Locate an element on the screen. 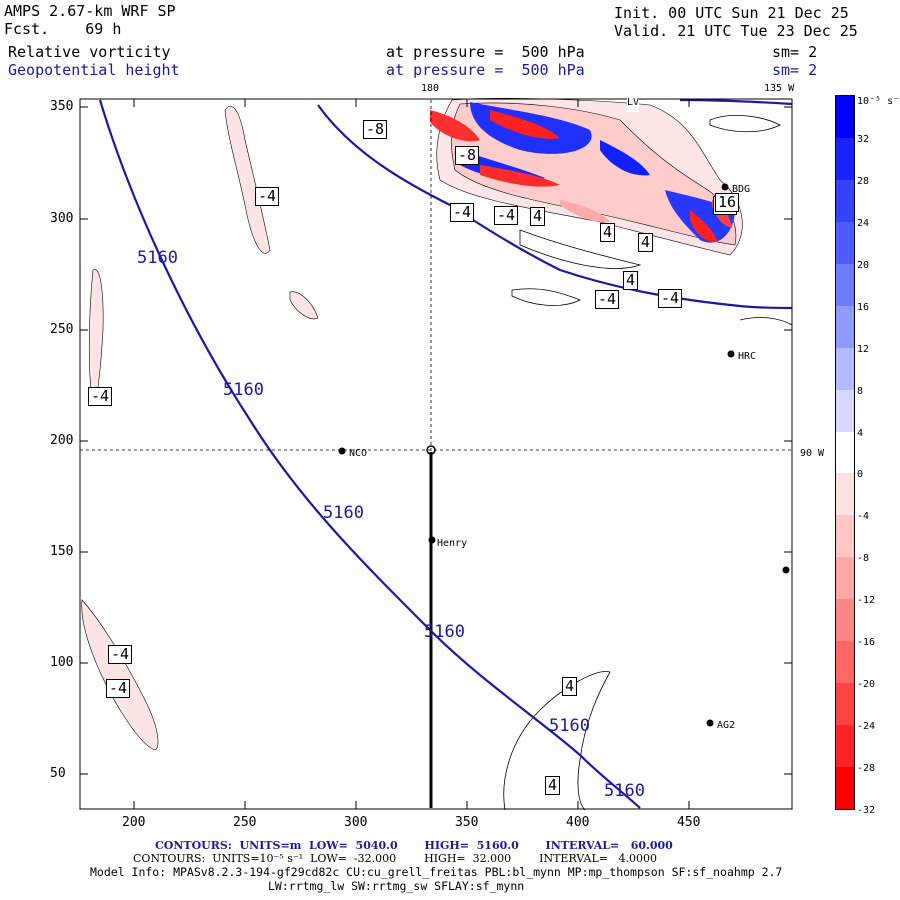 Image resolution: width=900 pixels, height=900 pixels. lon-label-90w: 90 W is located at coordinates (812, 453).